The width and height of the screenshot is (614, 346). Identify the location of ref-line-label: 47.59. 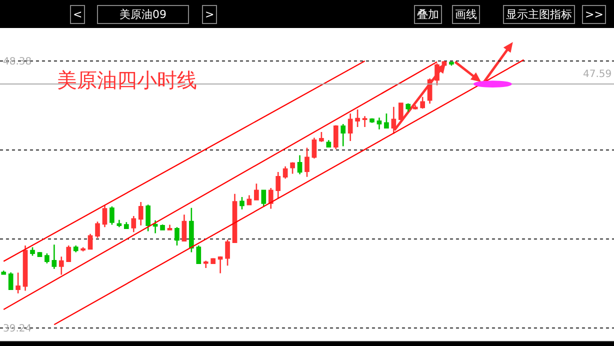
(597, 74).